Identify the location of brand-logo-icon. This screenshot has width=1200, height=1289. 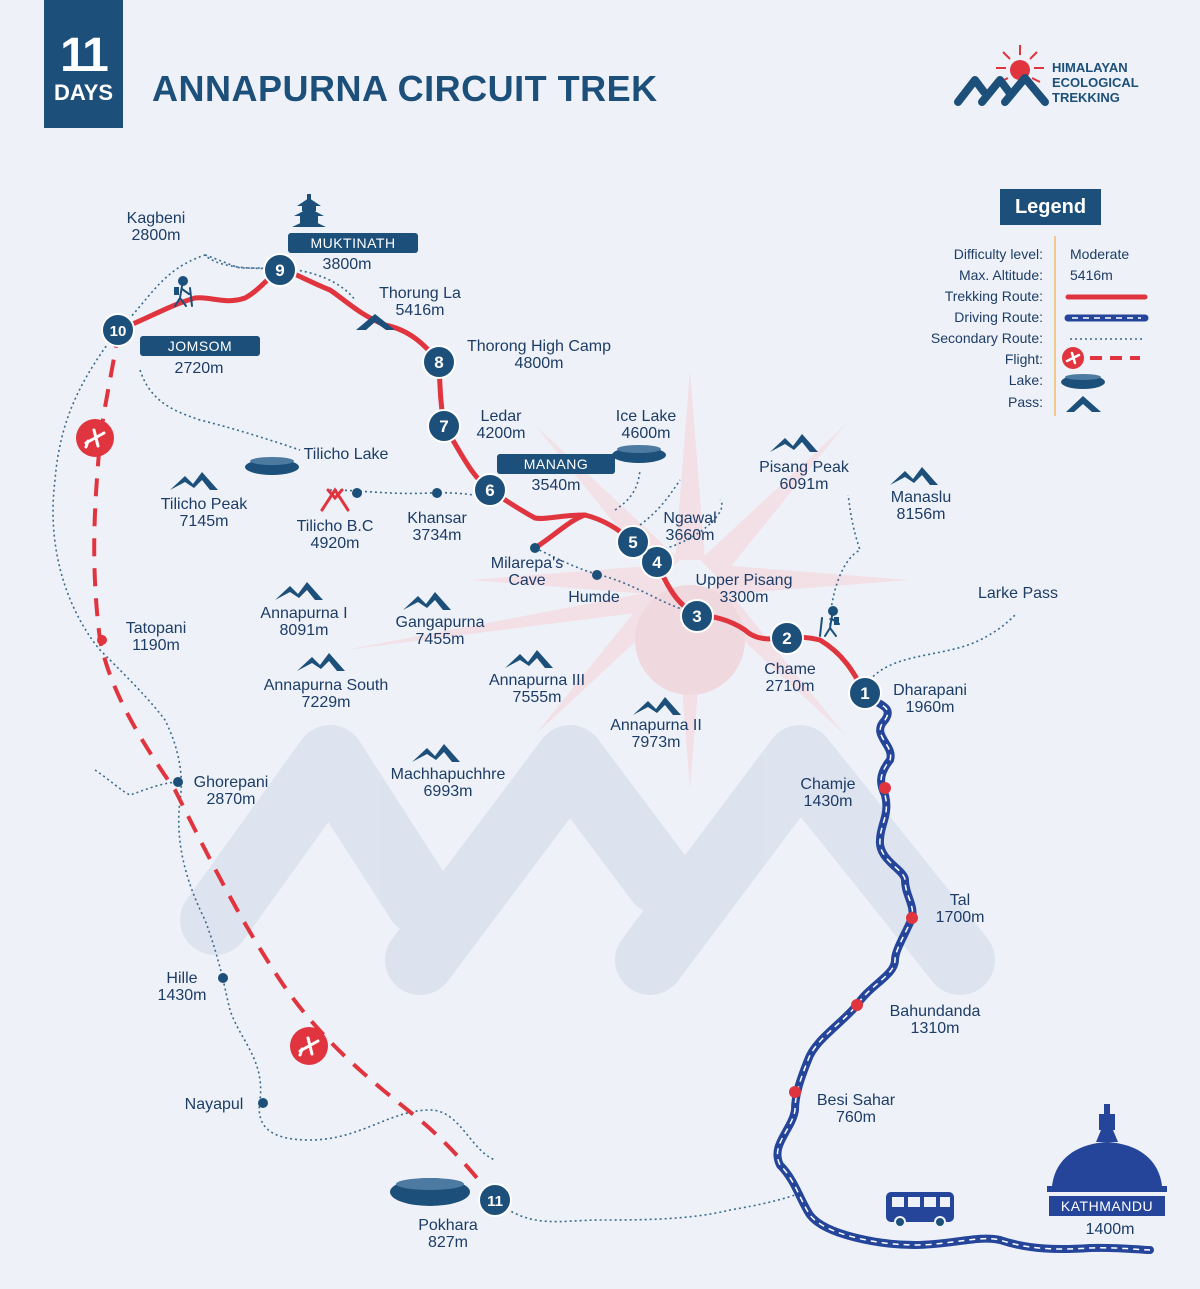
(1001, 75).